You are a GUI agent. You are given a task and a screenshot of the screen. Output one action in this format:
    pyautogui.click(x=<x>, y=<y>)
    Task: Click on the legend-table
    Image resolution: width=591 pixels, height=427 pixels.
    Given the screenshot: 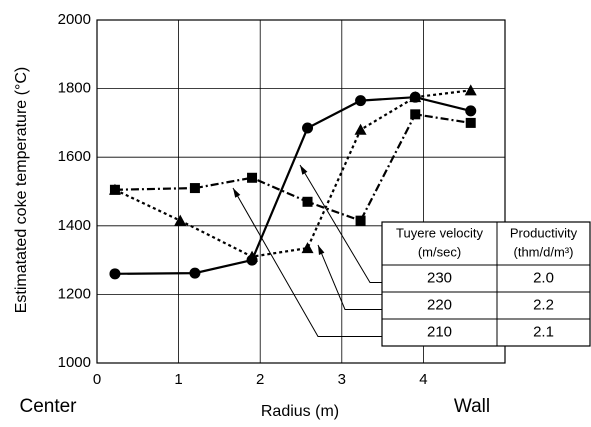 What is the action you would take?
    pyautogui.click(x=486, y=284)
    